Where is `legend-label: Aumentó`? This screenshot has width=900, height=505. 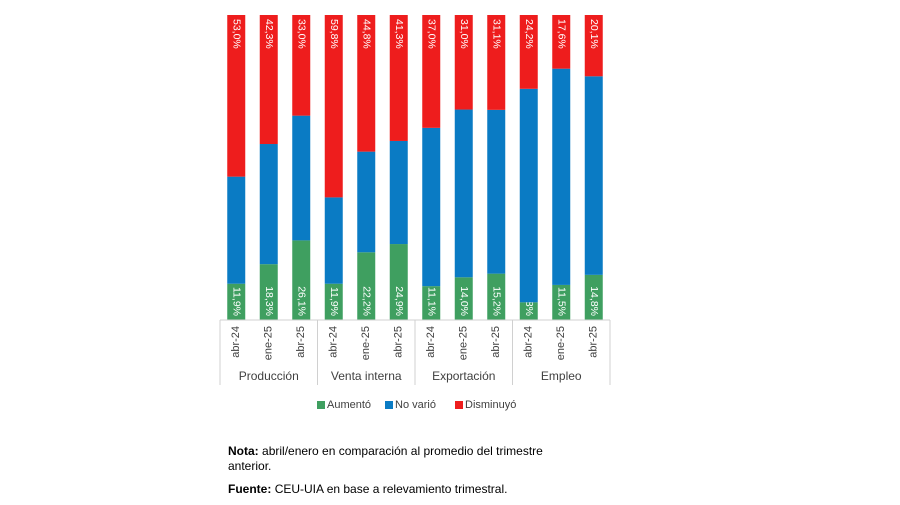 legend-label: Aumentó is located at coordinates (349, 405).